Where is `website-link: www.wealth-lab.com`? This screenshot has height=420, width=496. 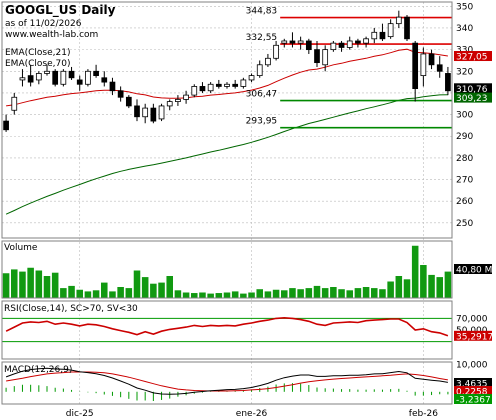
website-link: www.wealth-lab.com is located at coordinates (51, 35).